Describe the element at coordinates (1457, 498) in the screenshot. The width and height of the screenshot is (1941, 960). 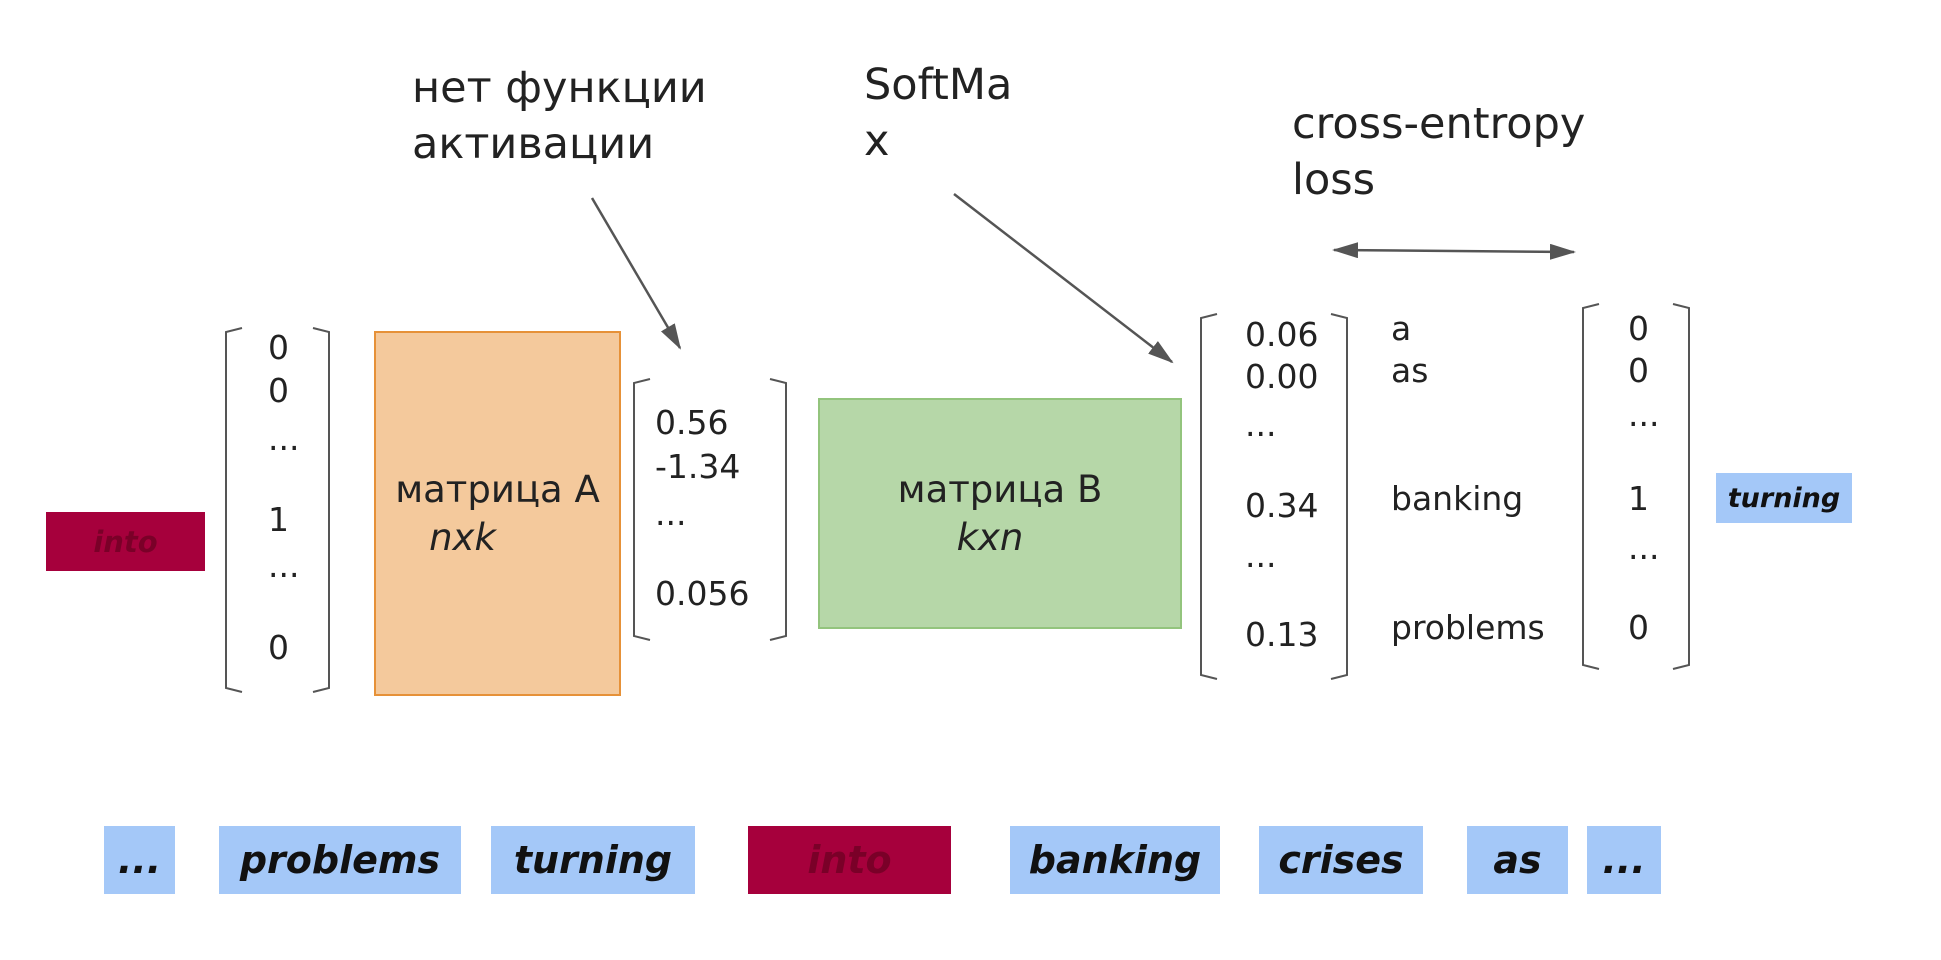
I see `vocab-word: banking` at that location.